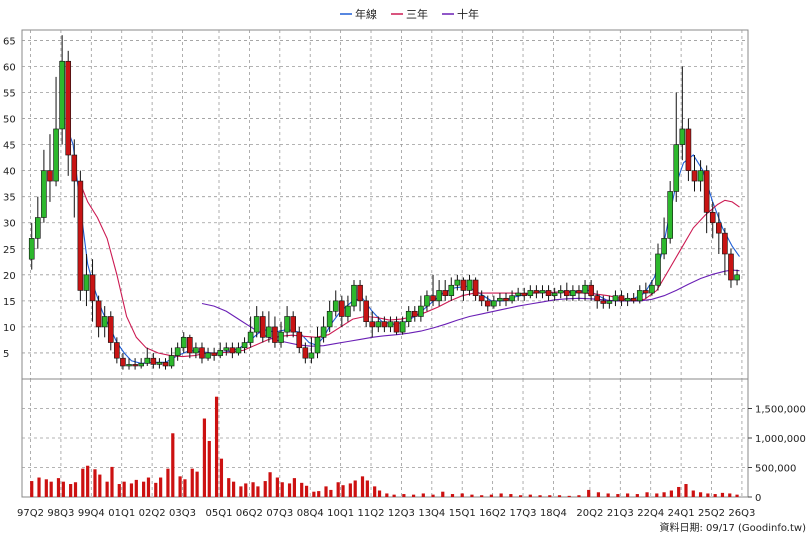 The height and width of the screenshot is (540, 808). I want to click on price-tick-label: 35, so click(9, 198).